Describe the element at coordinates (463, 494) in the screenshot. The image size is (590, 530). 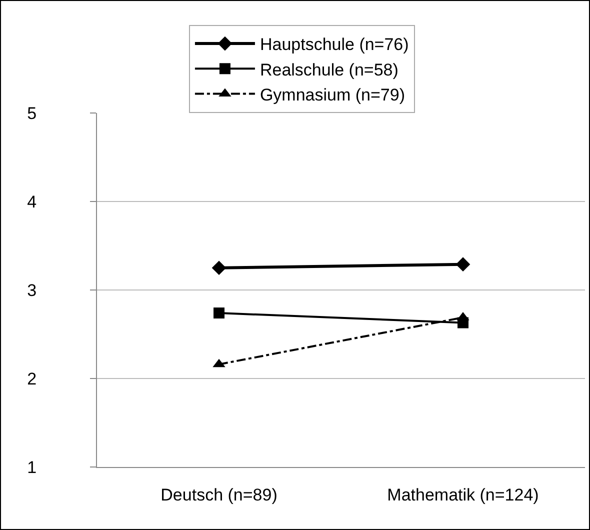
I see `x-tick-label: Mathematik (n=124)` at that location.